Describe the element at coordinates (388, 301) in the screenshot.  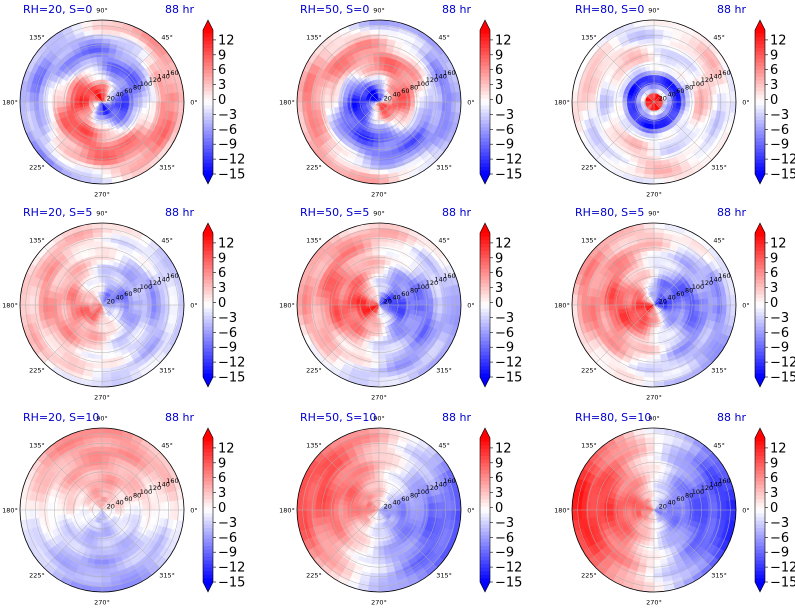
I see `radial-tick-label: 20` at that location.